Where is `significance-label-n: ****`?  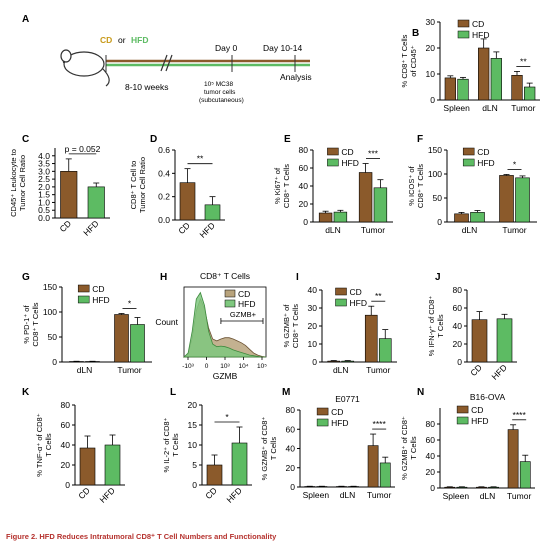
significance-label-n: **** is located at coordinates (520, 415).